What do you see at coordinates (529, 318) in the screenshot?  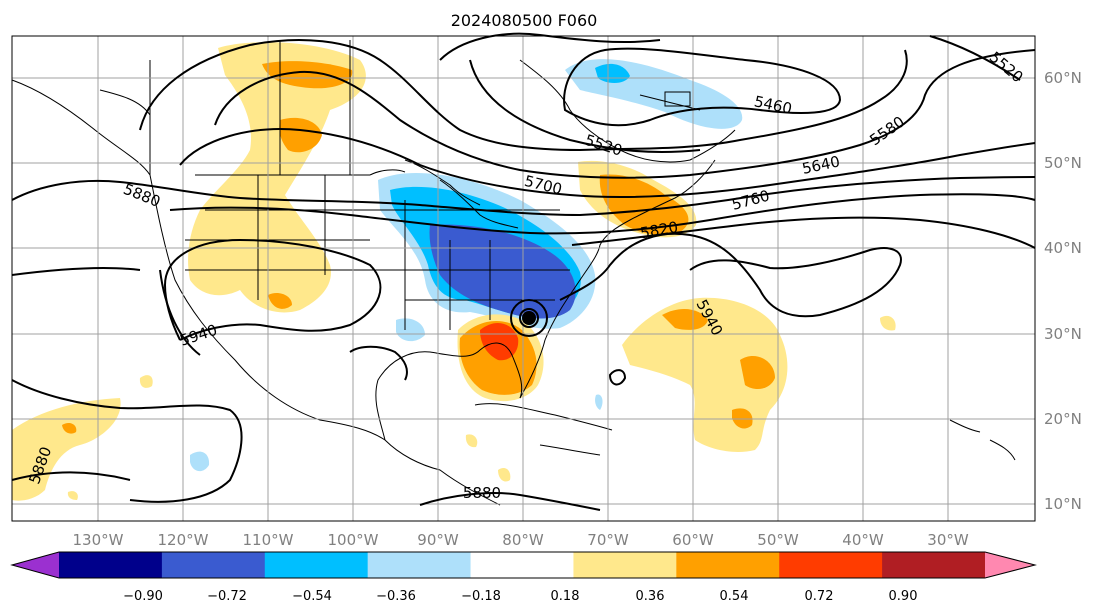 I see `tropical-cyclone-symbol` at bounding box center [529, 318].